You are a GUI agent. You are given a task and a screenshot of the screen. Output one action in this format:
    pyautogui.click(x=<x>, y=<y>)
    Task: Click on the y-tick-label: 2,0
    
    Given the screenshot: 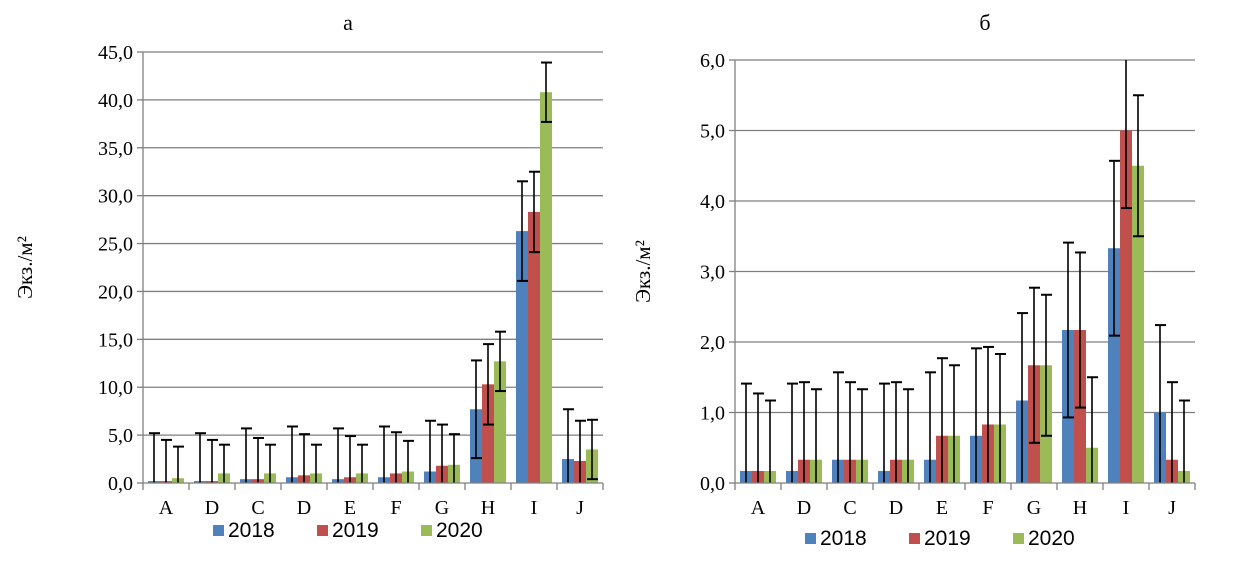 What is the action you would take?
    pyautogui.click(x=712, y=343)
    